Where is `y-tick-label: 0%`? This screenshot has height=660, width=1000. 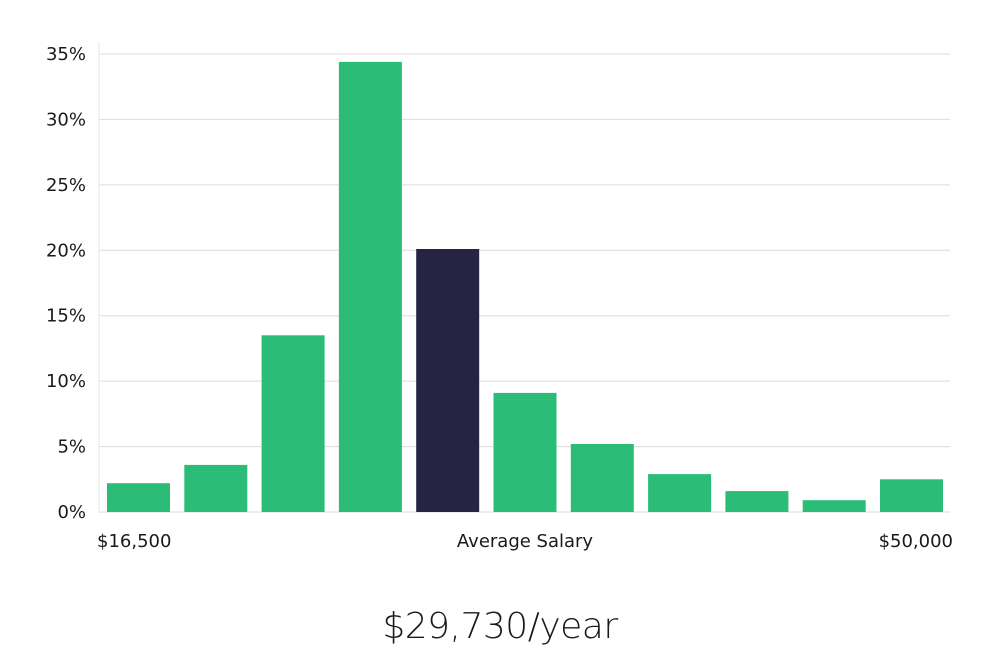 y-tick-label: 0% is located at coordinates (71, 512).